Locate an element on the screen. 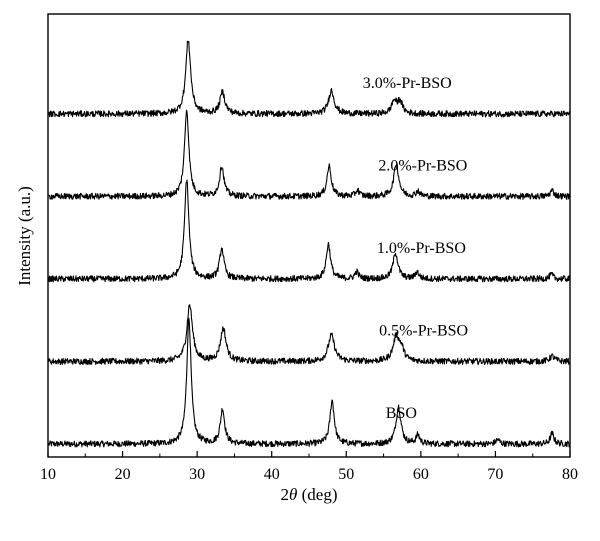 The height and width of the screenshot is (541, 600). x-axis-title-suffix: (deg) is located at coordinates (317, 494).